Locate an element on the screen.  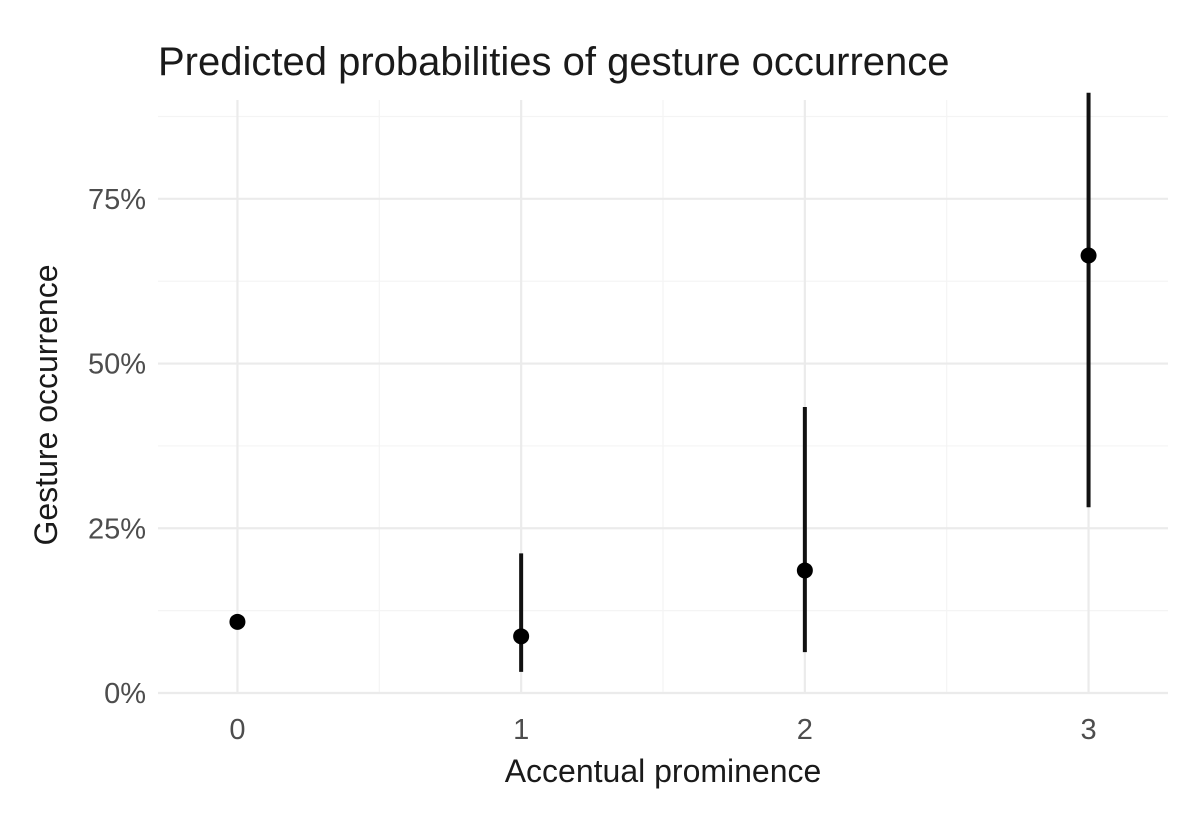
y-tick-label: 0% is located at coordinates (125, 694).